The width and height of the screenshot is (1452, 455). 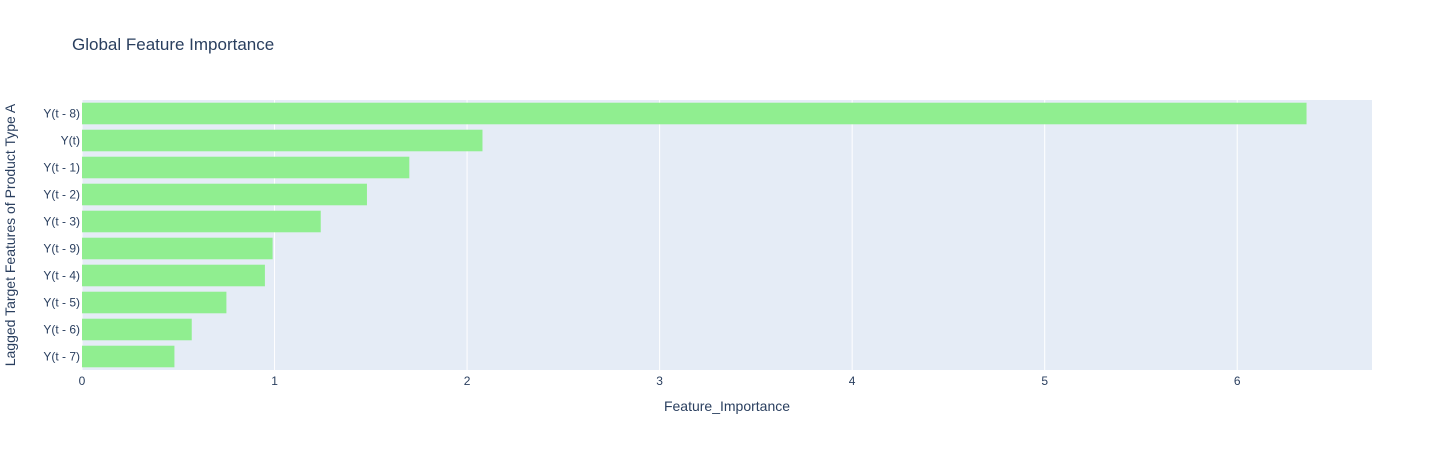 What do you see at coordinates (274, 381) in the screenshot?
I see `x-tick-label: 1` at bounding box center [274, 381].